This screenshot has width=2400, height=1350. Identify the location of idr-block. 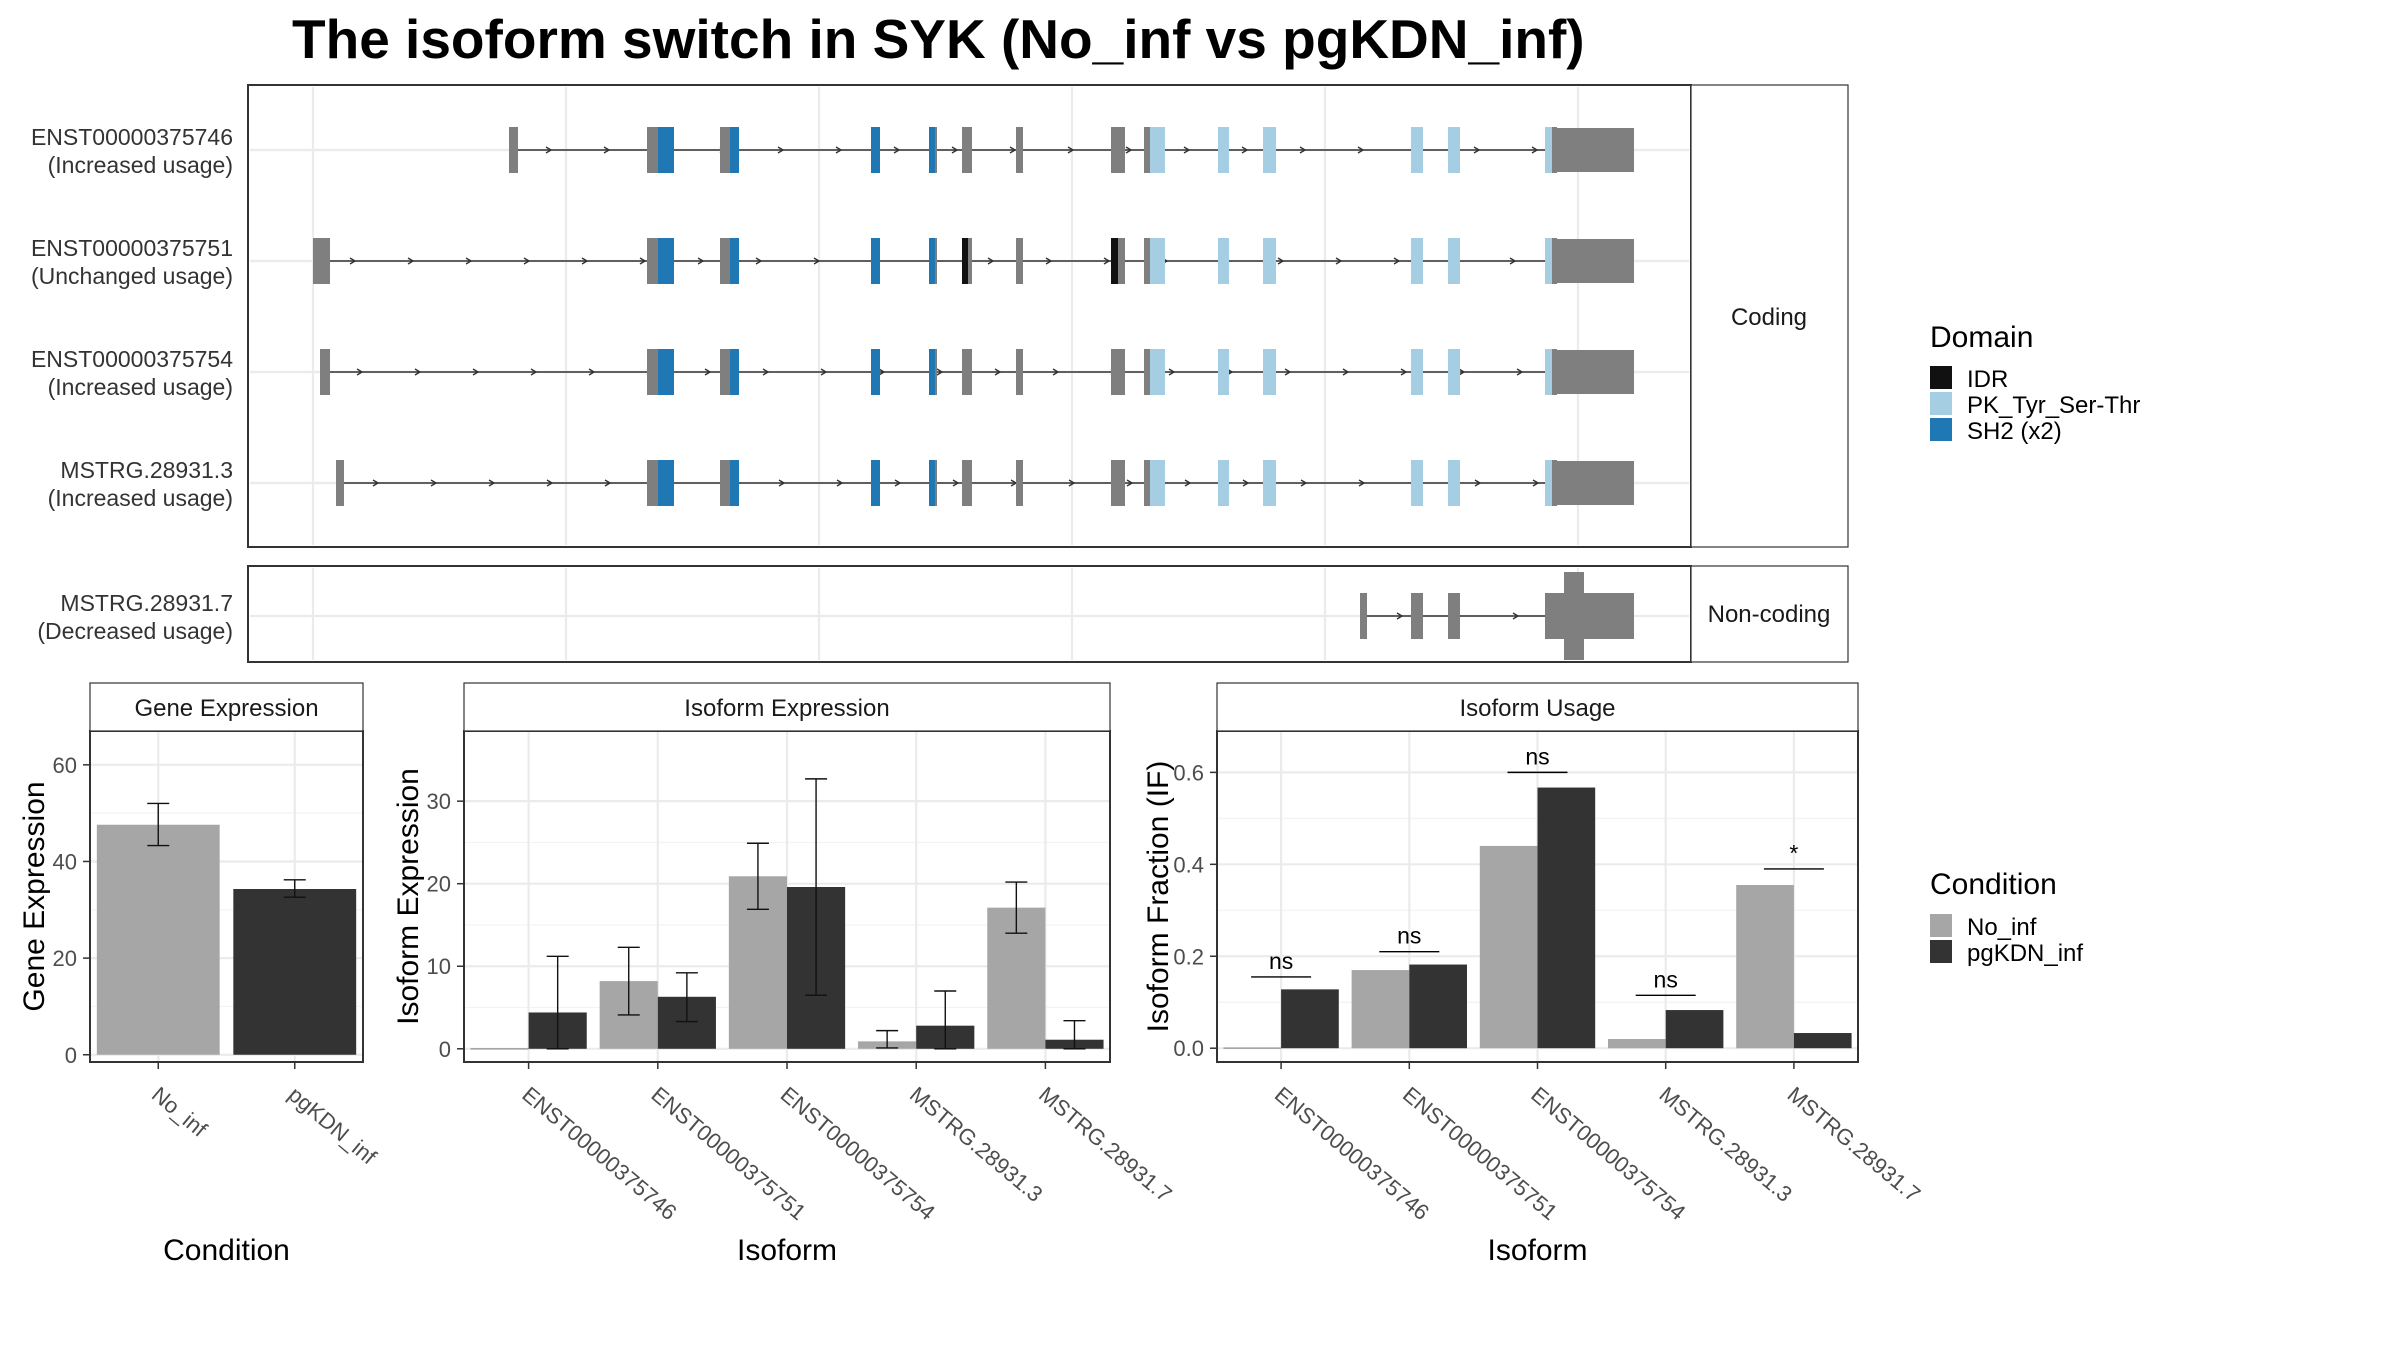
(965, 261).